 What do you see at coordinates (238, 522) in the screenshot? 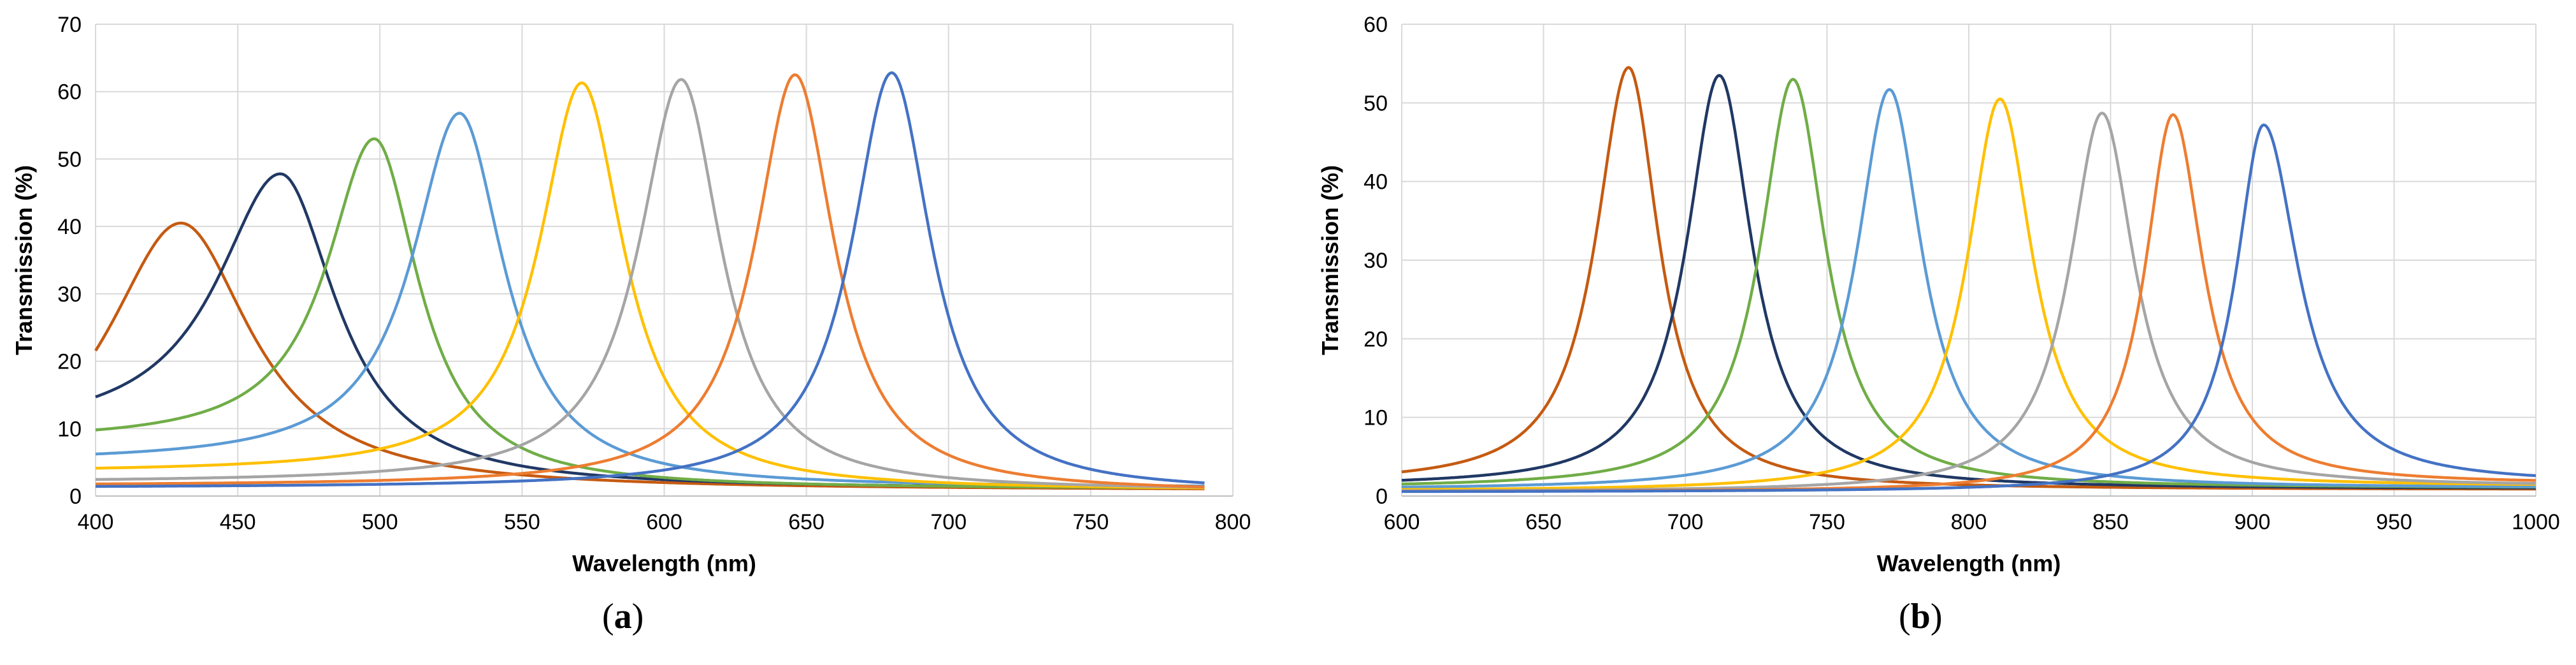
I see `x-tick-label: 450` at bounding box center [238, 522].